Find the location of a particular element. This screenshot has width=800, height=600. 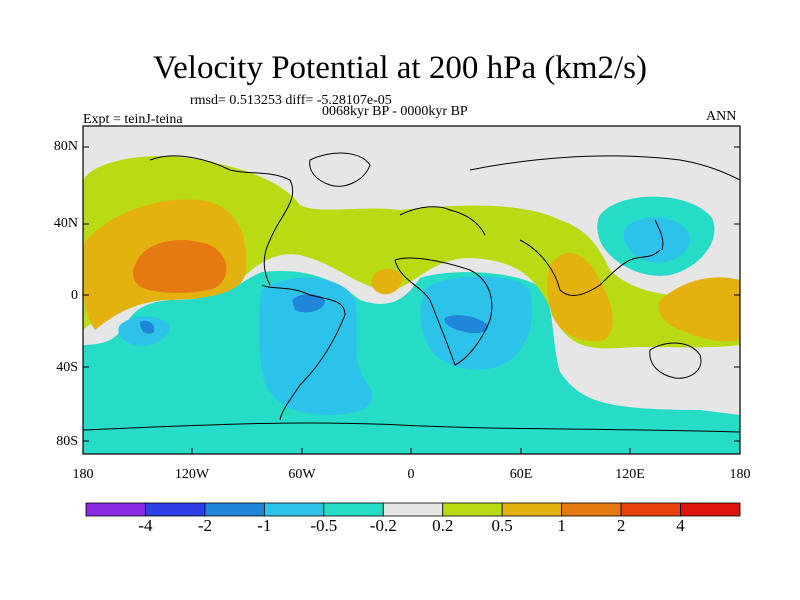

colorbar-label: -4 is located at coordinates (145, 525).